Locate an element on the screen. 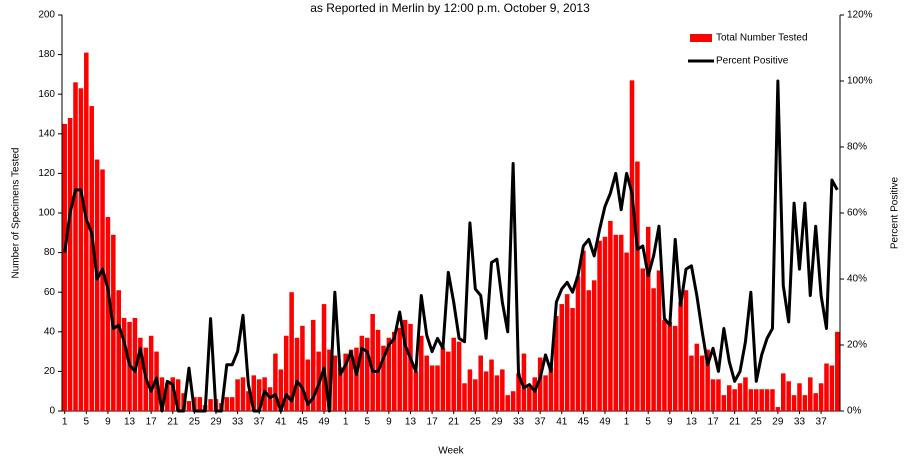  legend-label: Percent Positive is located at coordinates (752, 61).